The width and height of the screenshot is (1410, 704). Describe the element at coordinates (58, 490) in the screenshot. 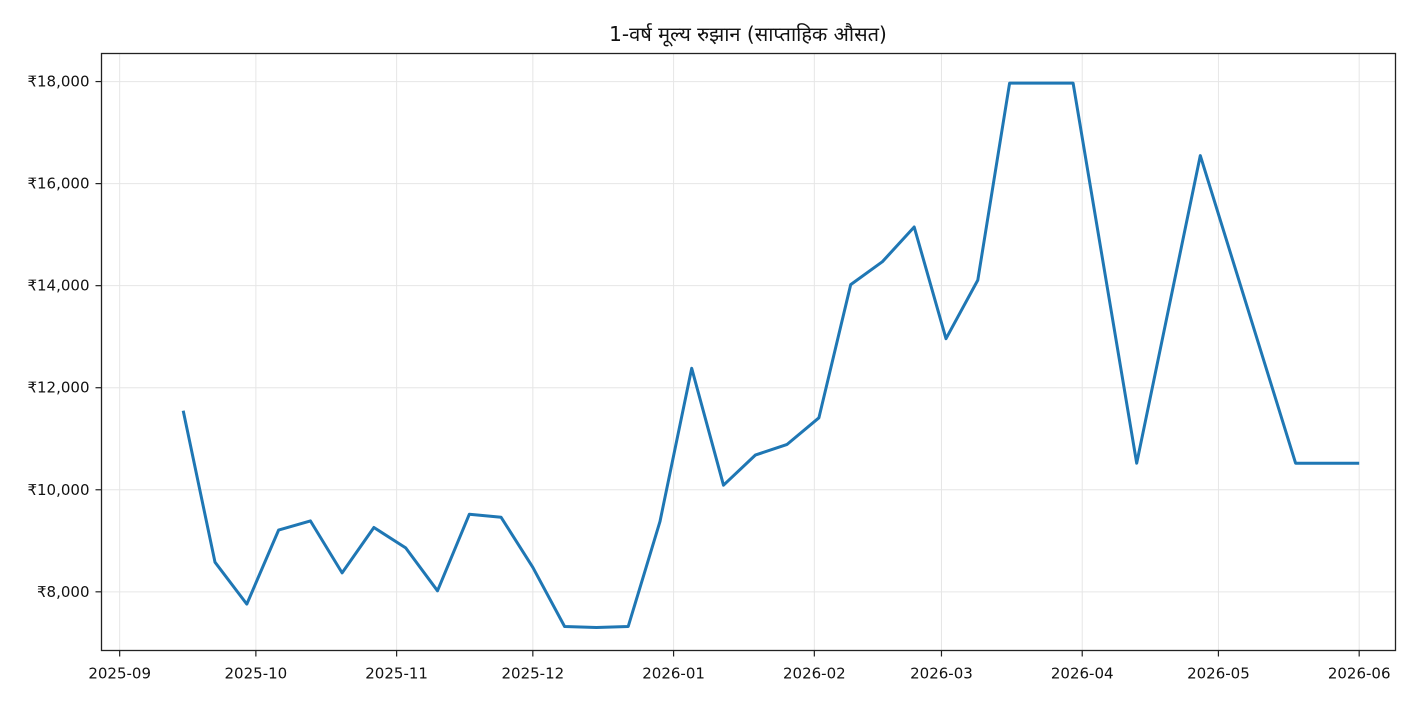

I see `y-tick-label: ₹10,000` at that location.